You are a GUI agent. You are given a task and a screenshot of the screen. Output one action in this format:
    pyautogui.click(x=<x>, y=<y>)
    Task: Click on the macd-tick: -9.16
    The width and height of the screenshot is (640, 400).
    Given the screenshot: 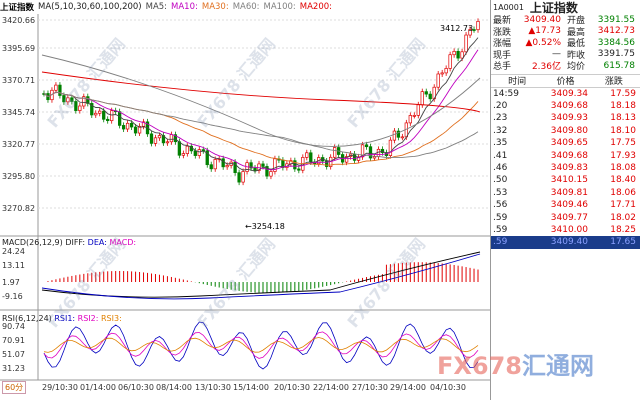 What is the action you would take?
    pyautogui.click(x=12, y=296)
    